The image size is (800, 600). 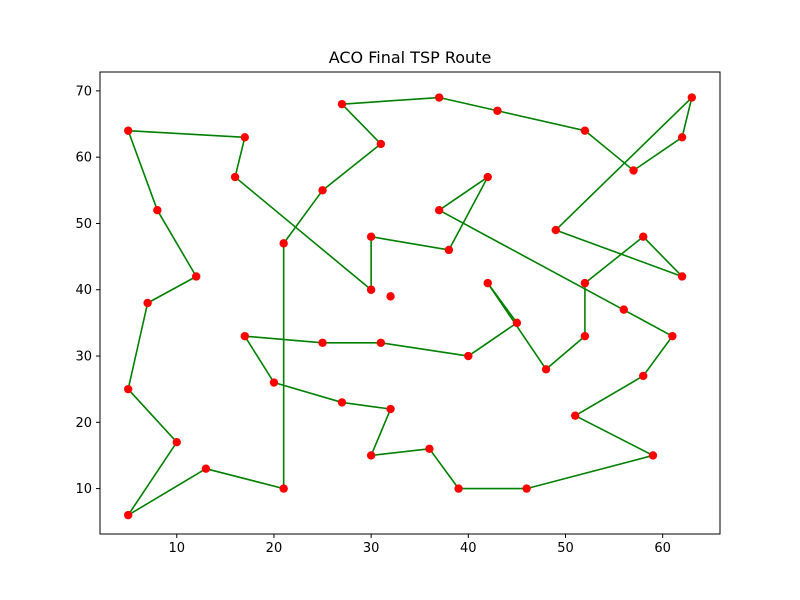 What do you see at coordinates (83, 158) in the screenshot?
I see `y-tick-label: 60` at bounding box center [83, 158].